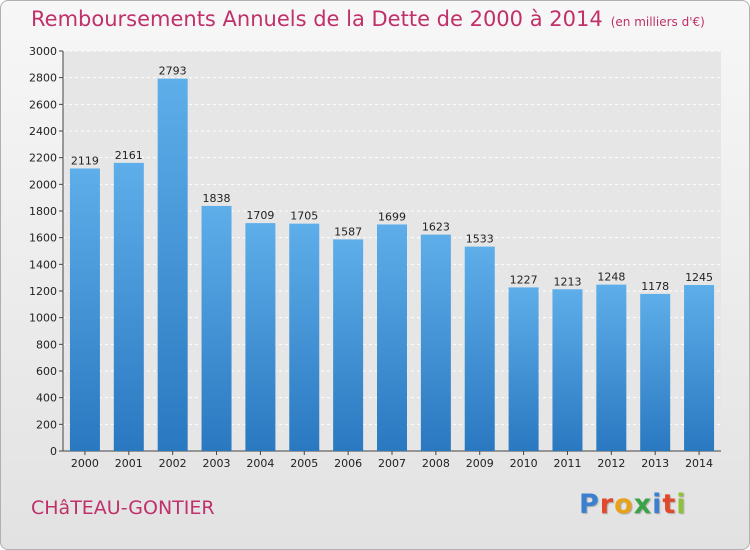 The height and width of the screenshot is (550, 750). Describe the element at coordinates (46, 344) in the screenshot. I see `y-tick-label: 800` at that location.